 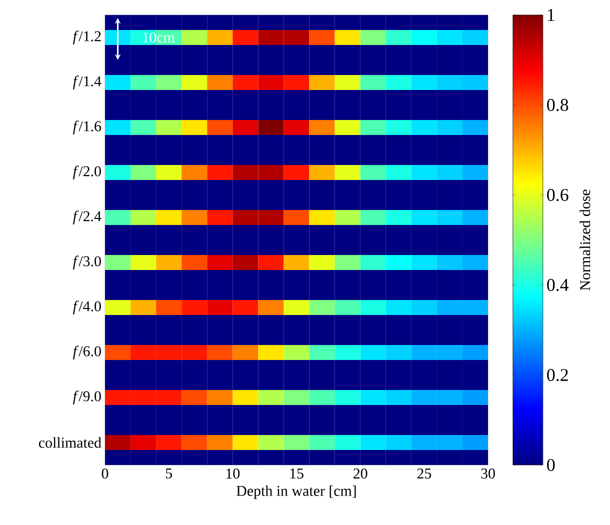 What do you see at coordinates (70, 442) in the screenshot?
I see `y-tick-label: collimated` at bounding box center [70, 442].